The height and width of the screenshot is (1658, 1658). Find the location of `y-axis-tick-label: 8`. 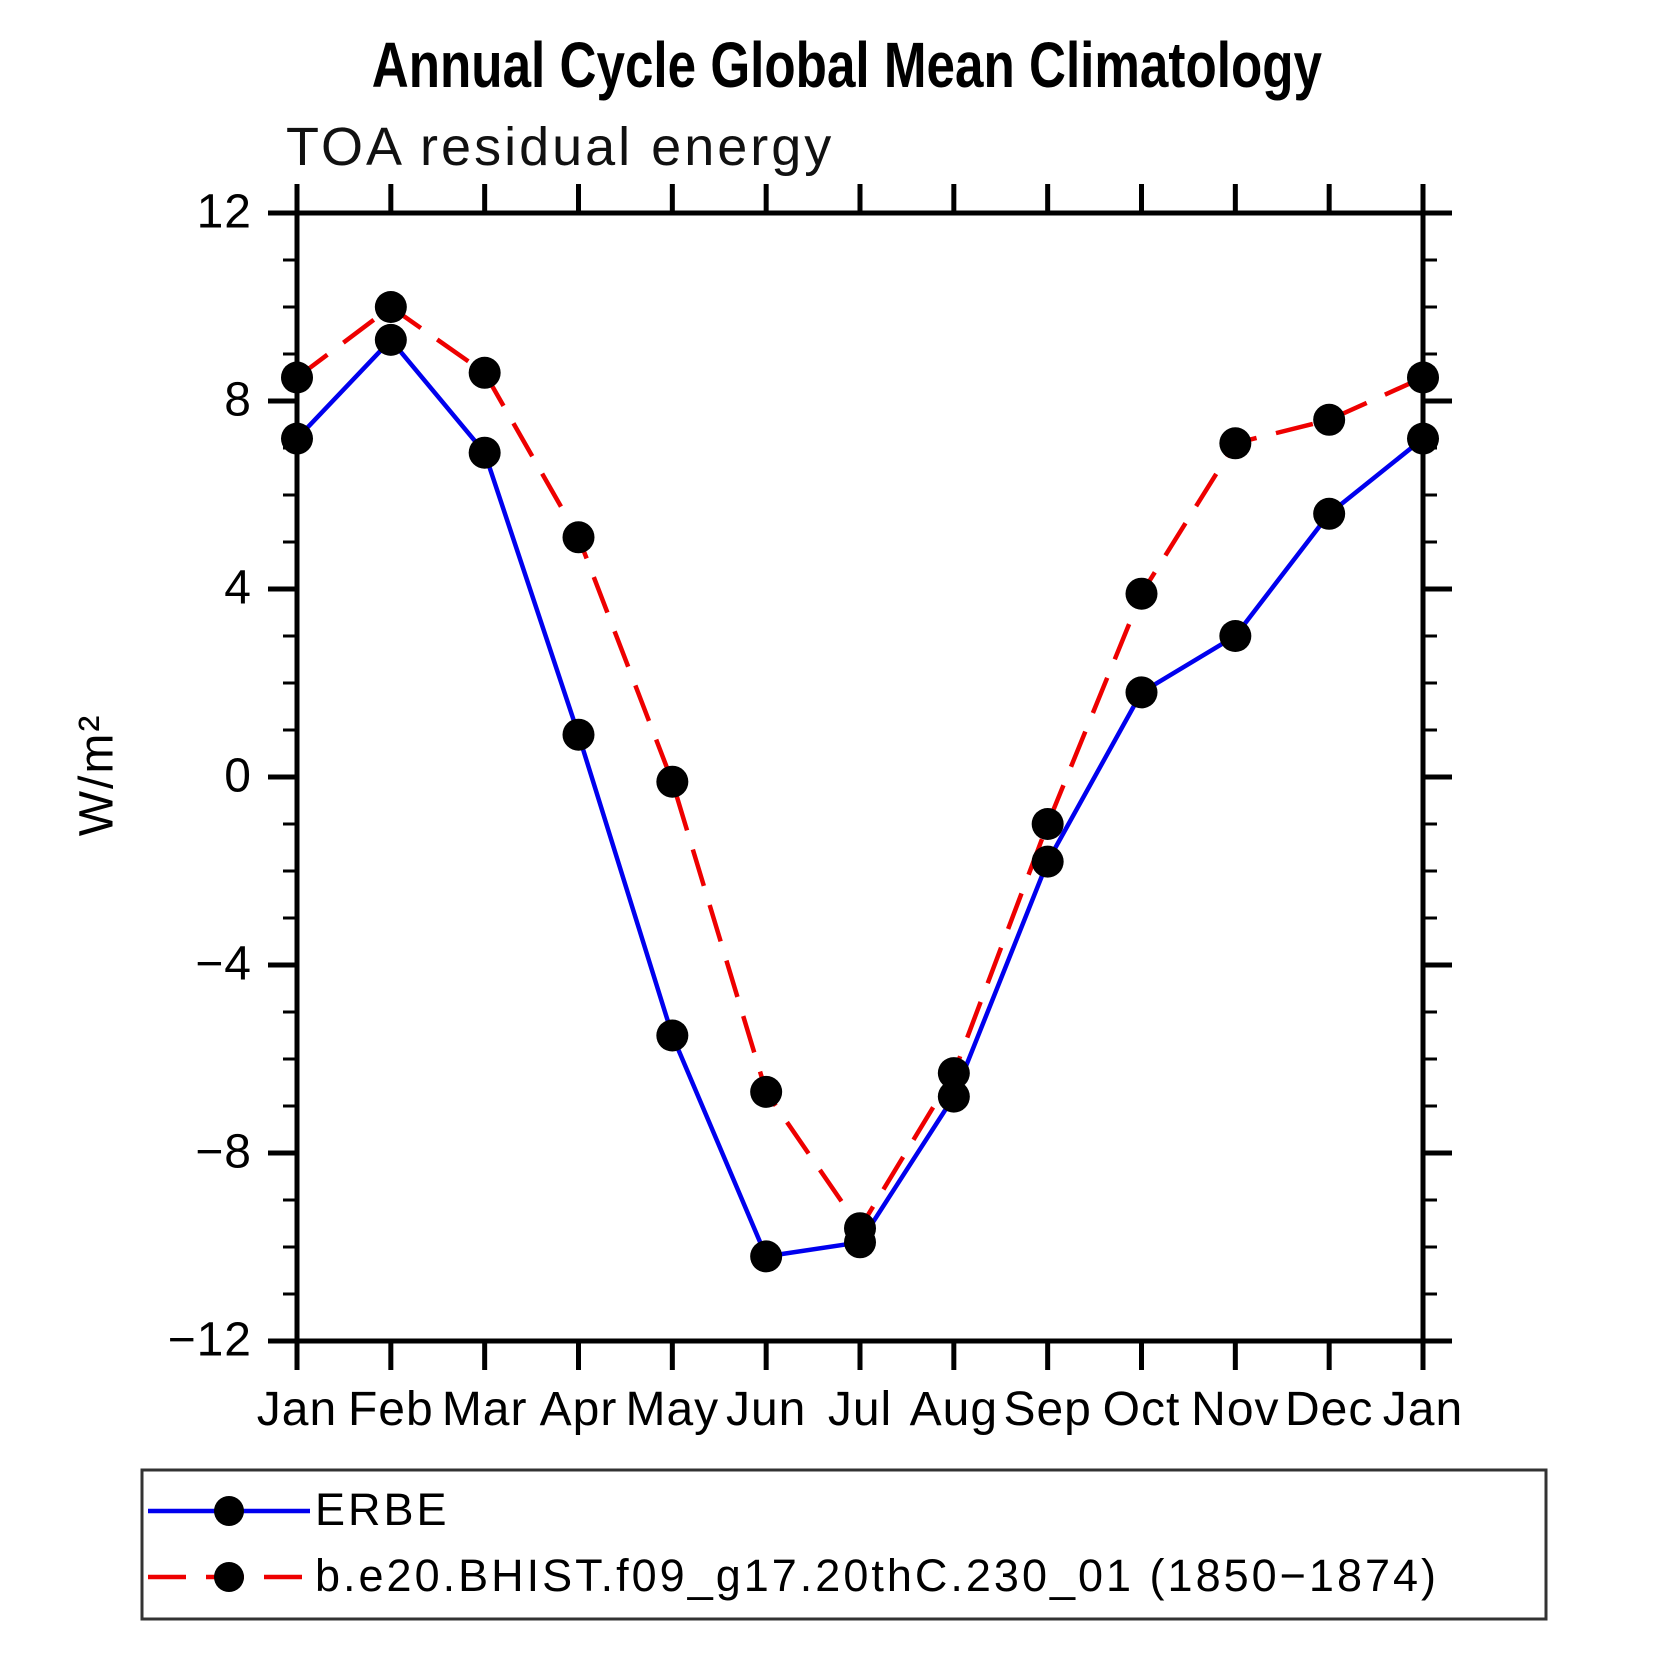

y-axis-tick-label: 8 is located at coordinates (238, 400).